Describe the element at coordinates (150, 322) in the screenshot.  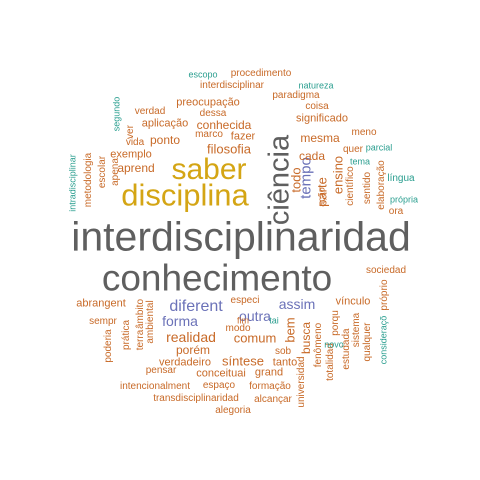
I see `word: ambiental` at that location.